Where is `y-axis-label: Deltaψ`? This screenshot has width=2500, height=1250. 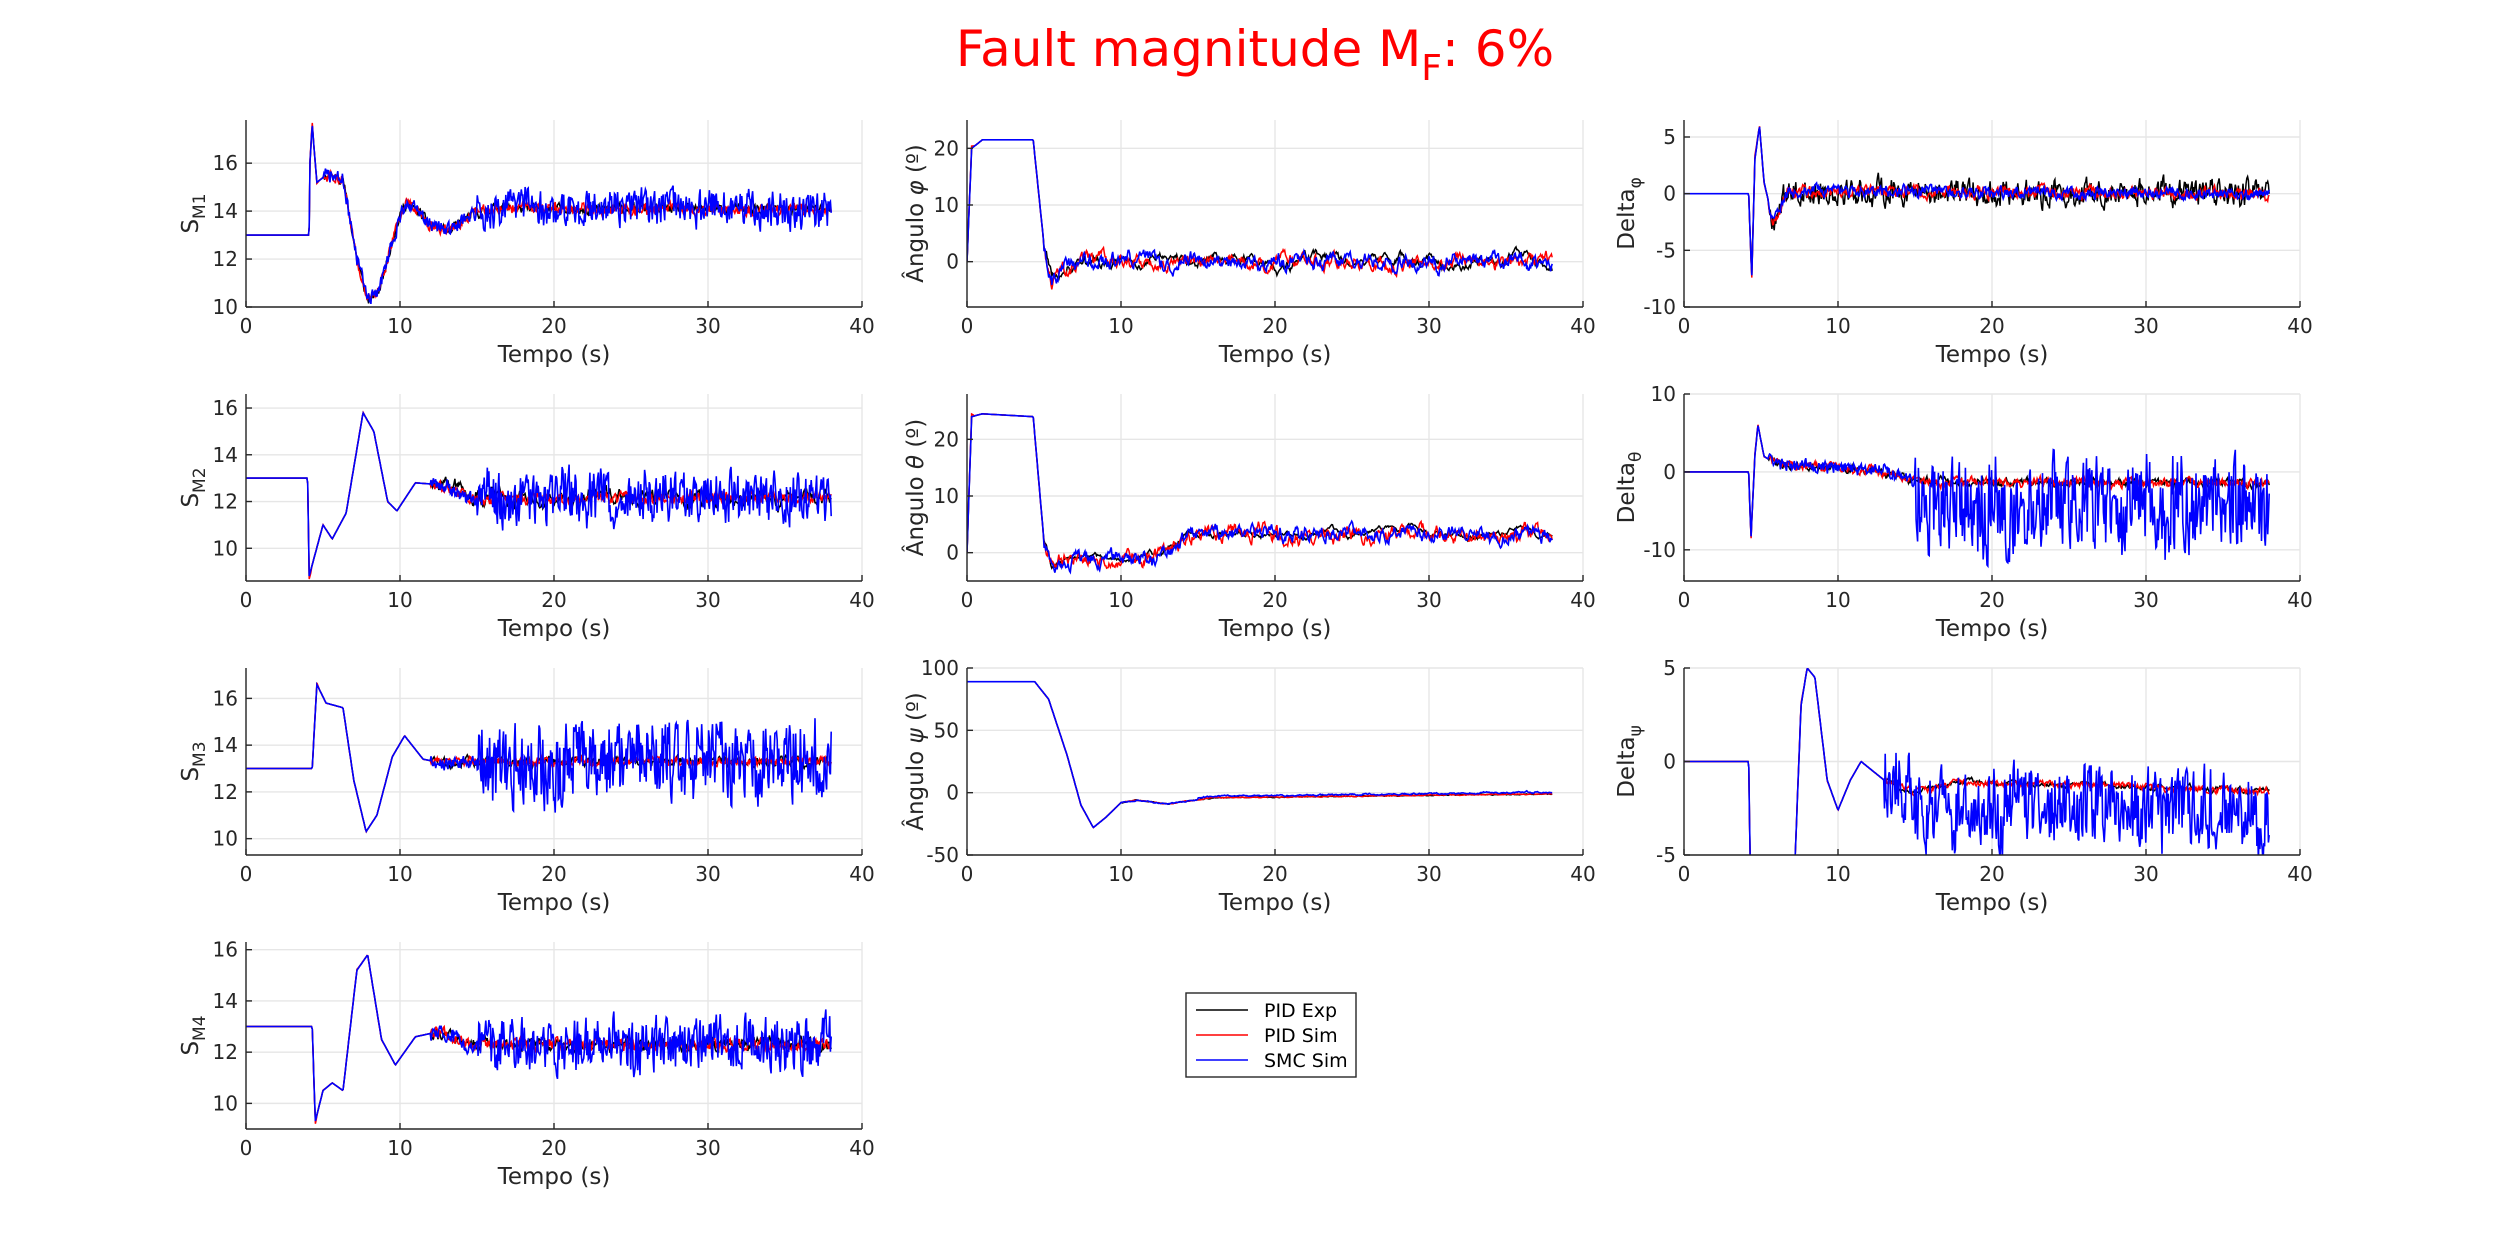
y-axis-label: Deltaψ is located at coordinates (1630, 761).